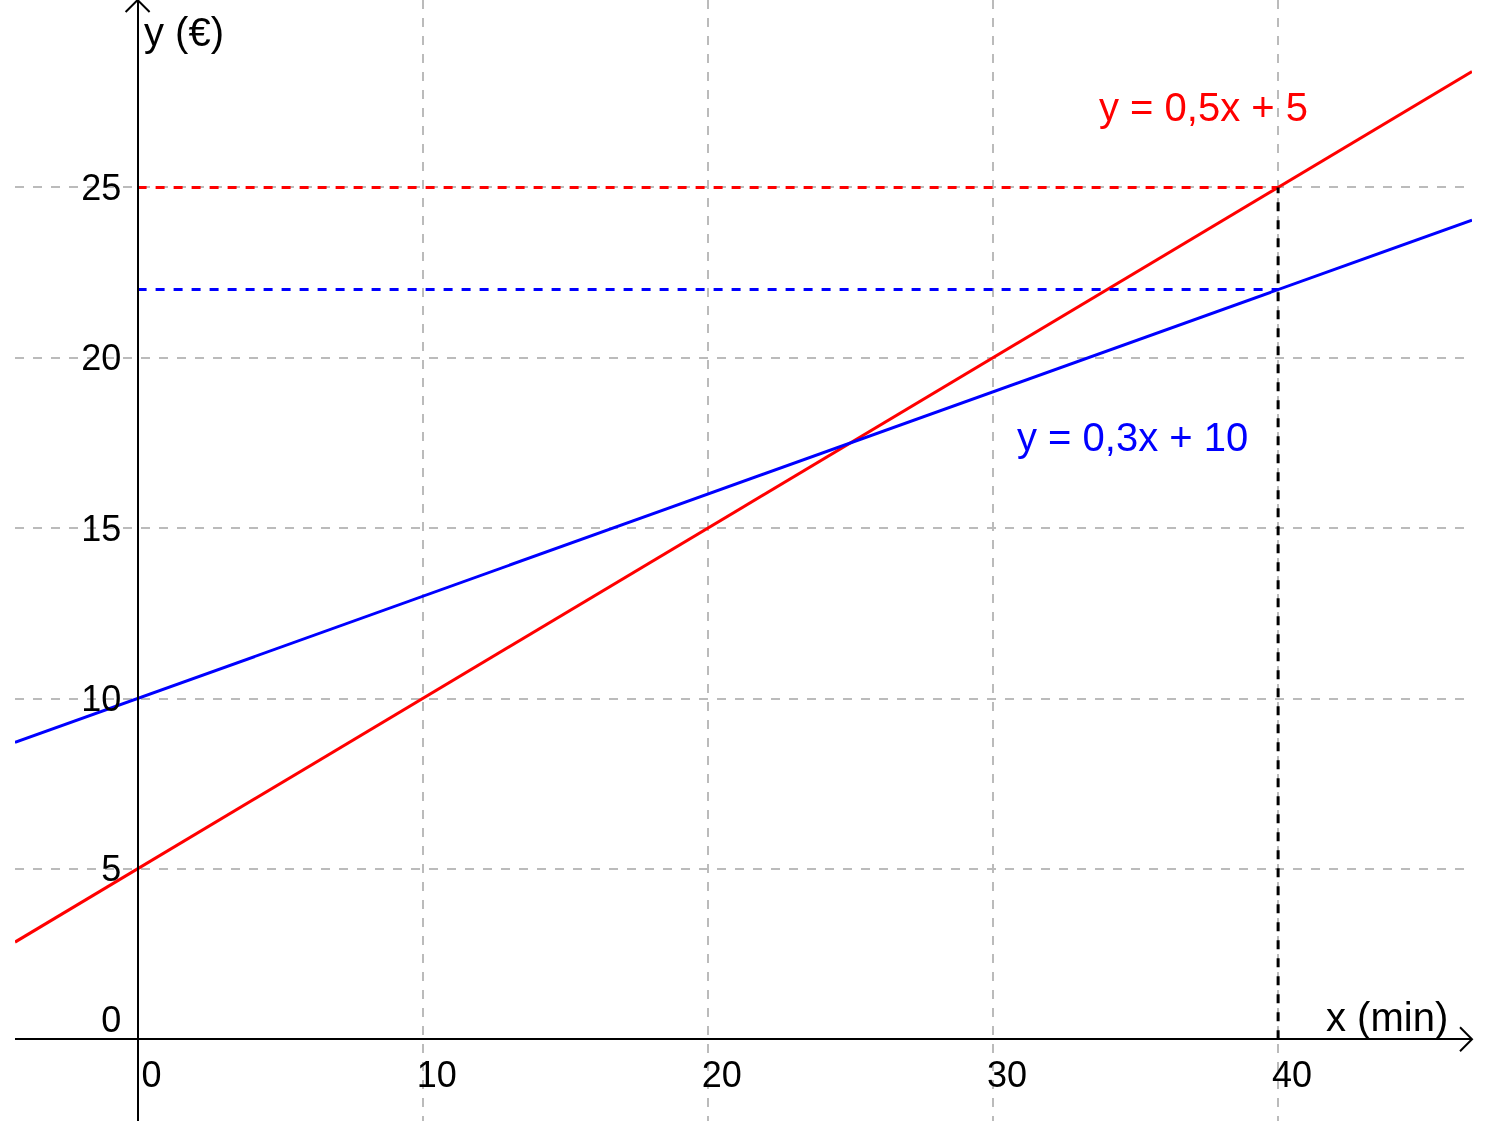 The height and width of the screenshot is (1121, 1486). I want to click on x-tick-label: 40, so click(1292, 1075).